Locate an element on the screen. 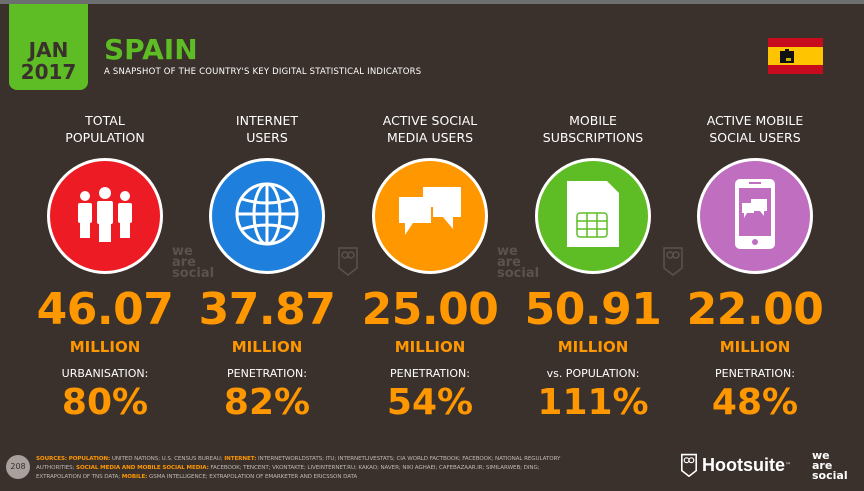 This screenshot has height=491, width=864. top-bar is located at coordinates (432, 2).